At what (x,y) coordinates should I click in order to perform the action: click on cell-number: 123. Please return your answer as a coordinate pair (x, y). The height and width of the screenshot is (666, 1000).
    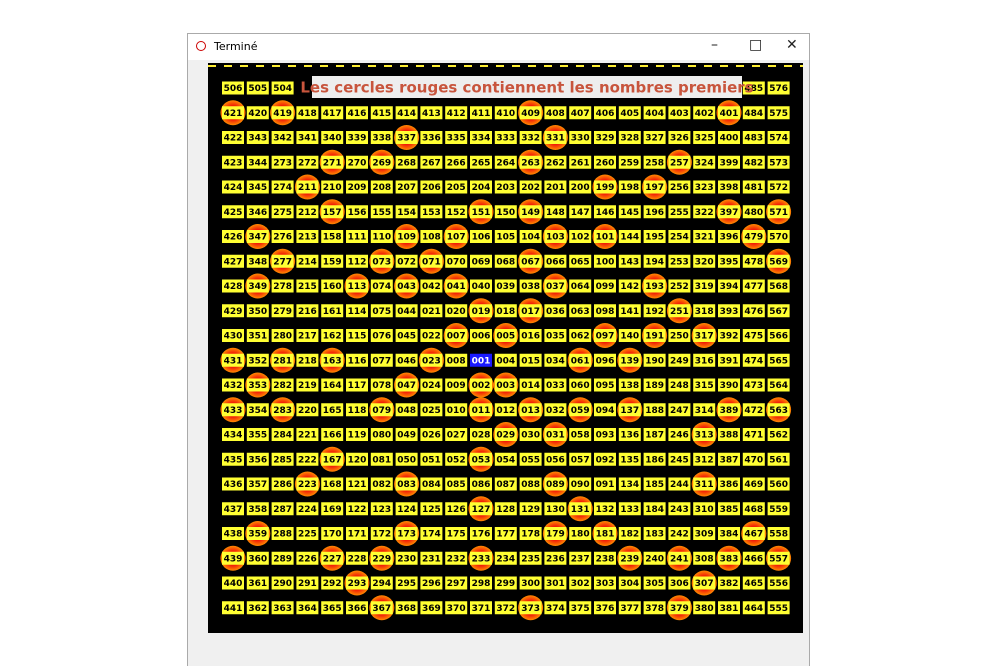
    Looking at the image, I should click on (381, 510).